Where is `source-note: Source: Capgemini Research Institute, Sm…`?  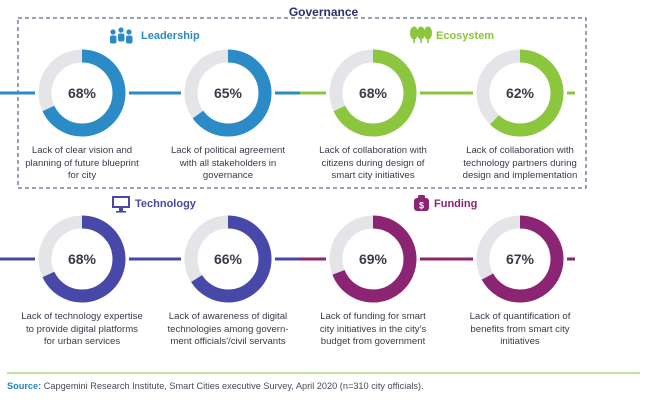 source-note: Source: Capgemini Research Institute, Sm… is located at coordinates (215, 386).